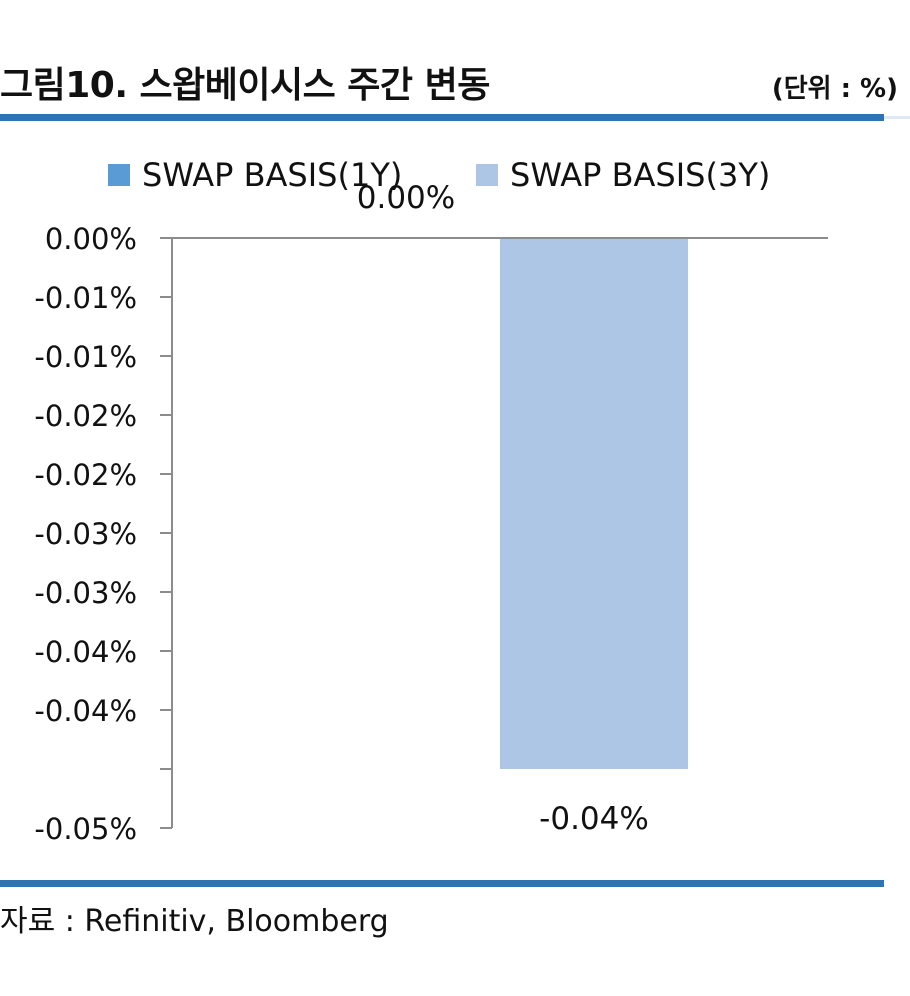 This screenshot has width=910, height=996. I want to click on y-tick-label: -0.05%, so click(85, 829).